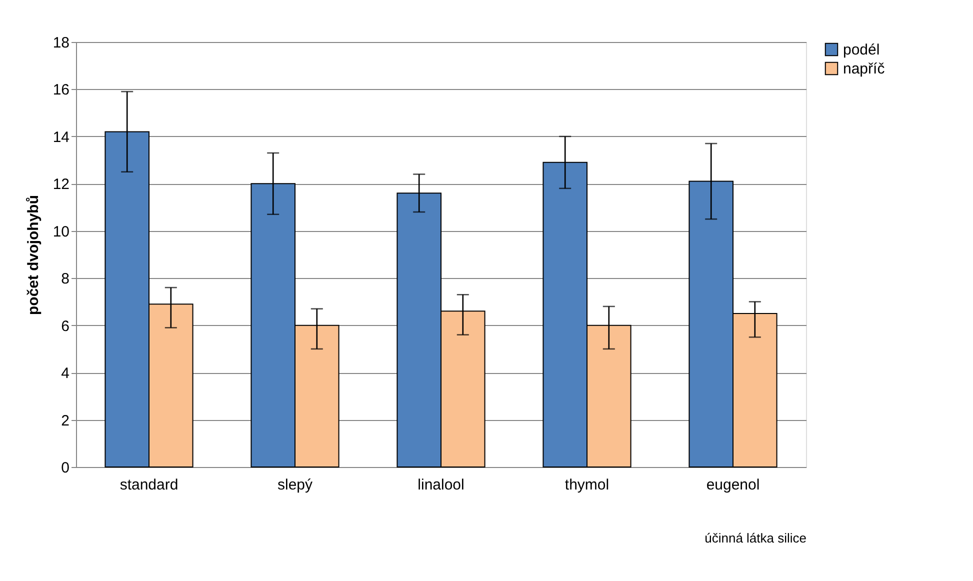 This screenshot has height=581, width=973. Describe the element at coordinates (65, 468) in the screenshot. I see `y-tick-label: 0` at that location.